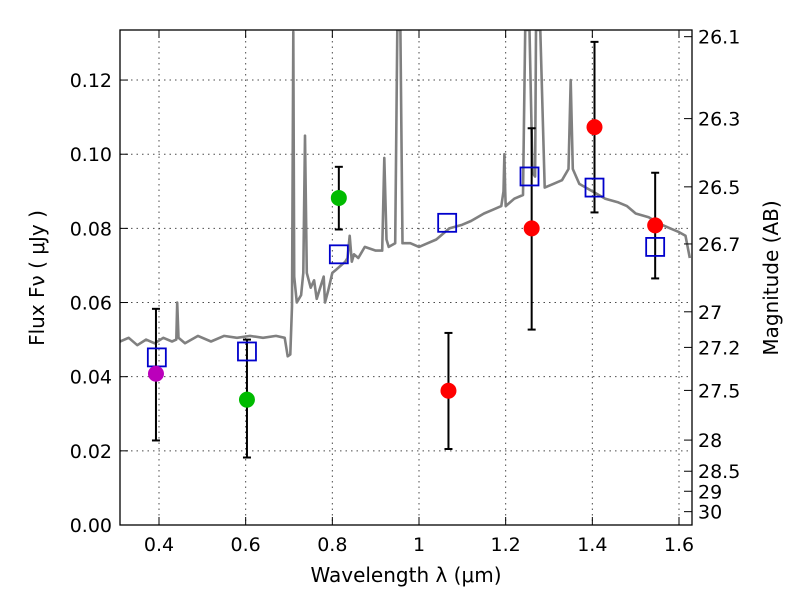 Image resolution: width=800 pixels, height=600 pixels. Describe the element at coordinates (419, 545) in the screenshot. I see `x-tick-label: 1` at that location.